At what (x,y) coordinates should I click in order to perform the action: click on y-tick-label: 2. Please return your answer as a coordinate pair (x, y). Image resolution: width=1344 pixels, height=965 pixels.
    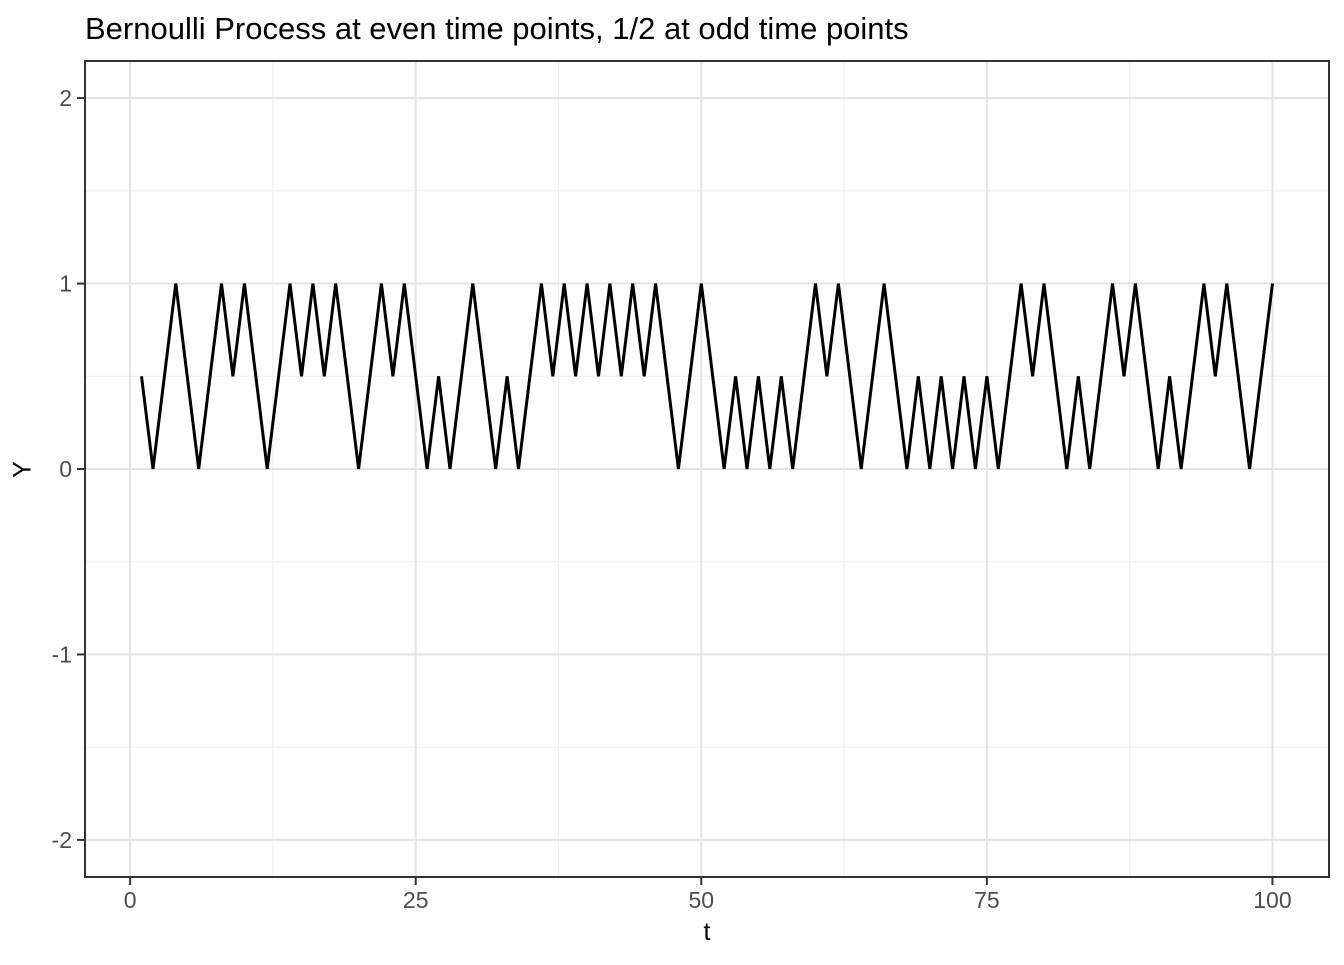
    Looking at the image, I should click on (65, 98).